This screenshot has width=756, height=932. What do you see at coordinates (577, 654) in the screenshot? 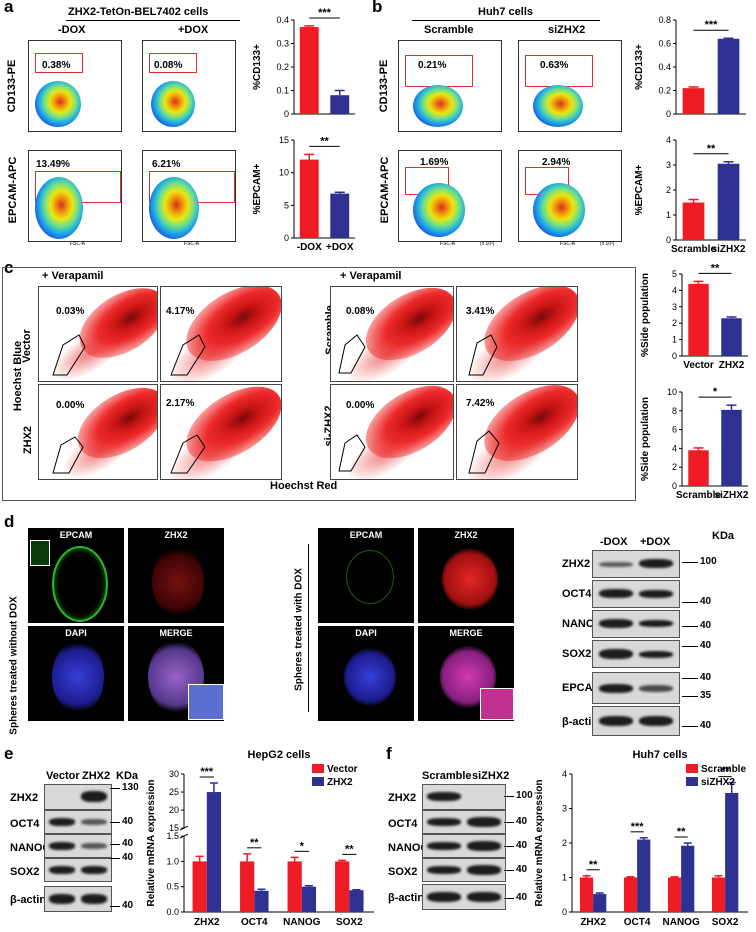
I see `wb-d-row-label: SOX2` at bounding box center [577, 654].